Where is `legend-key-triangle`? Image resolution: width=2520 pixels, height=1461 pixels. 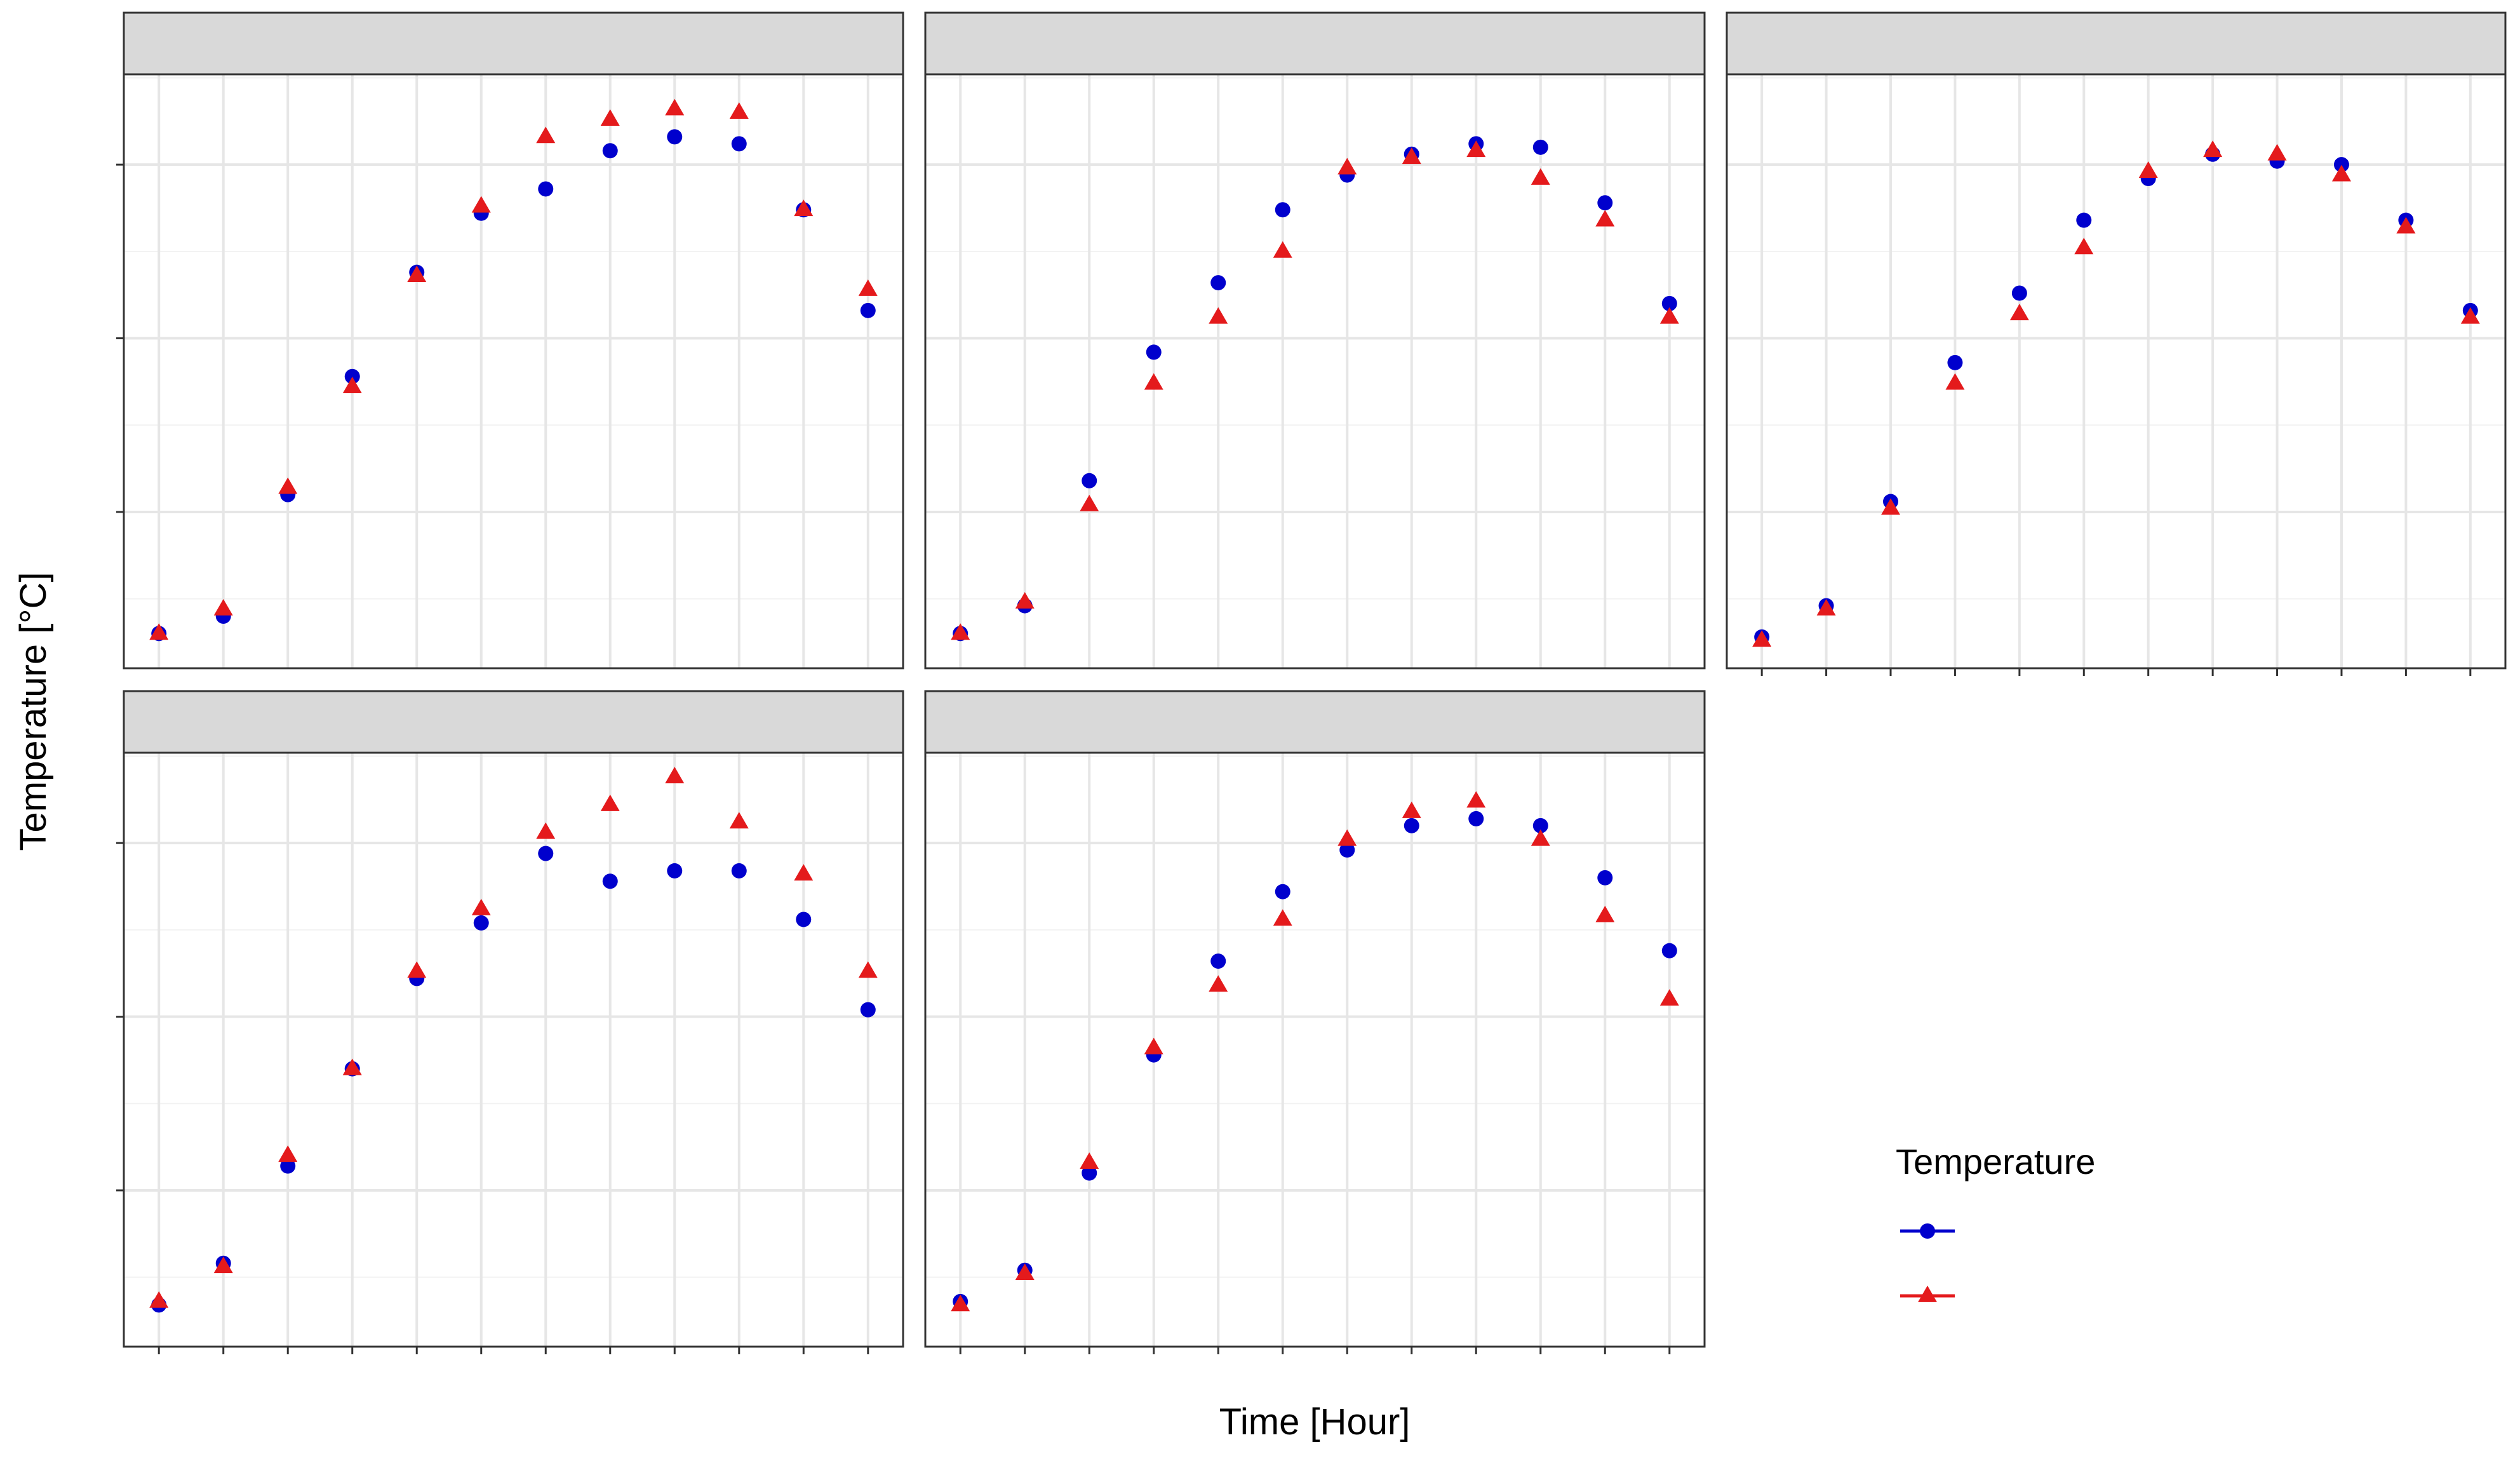
legend-key-triangle is located at coordinates (1927, 1293).